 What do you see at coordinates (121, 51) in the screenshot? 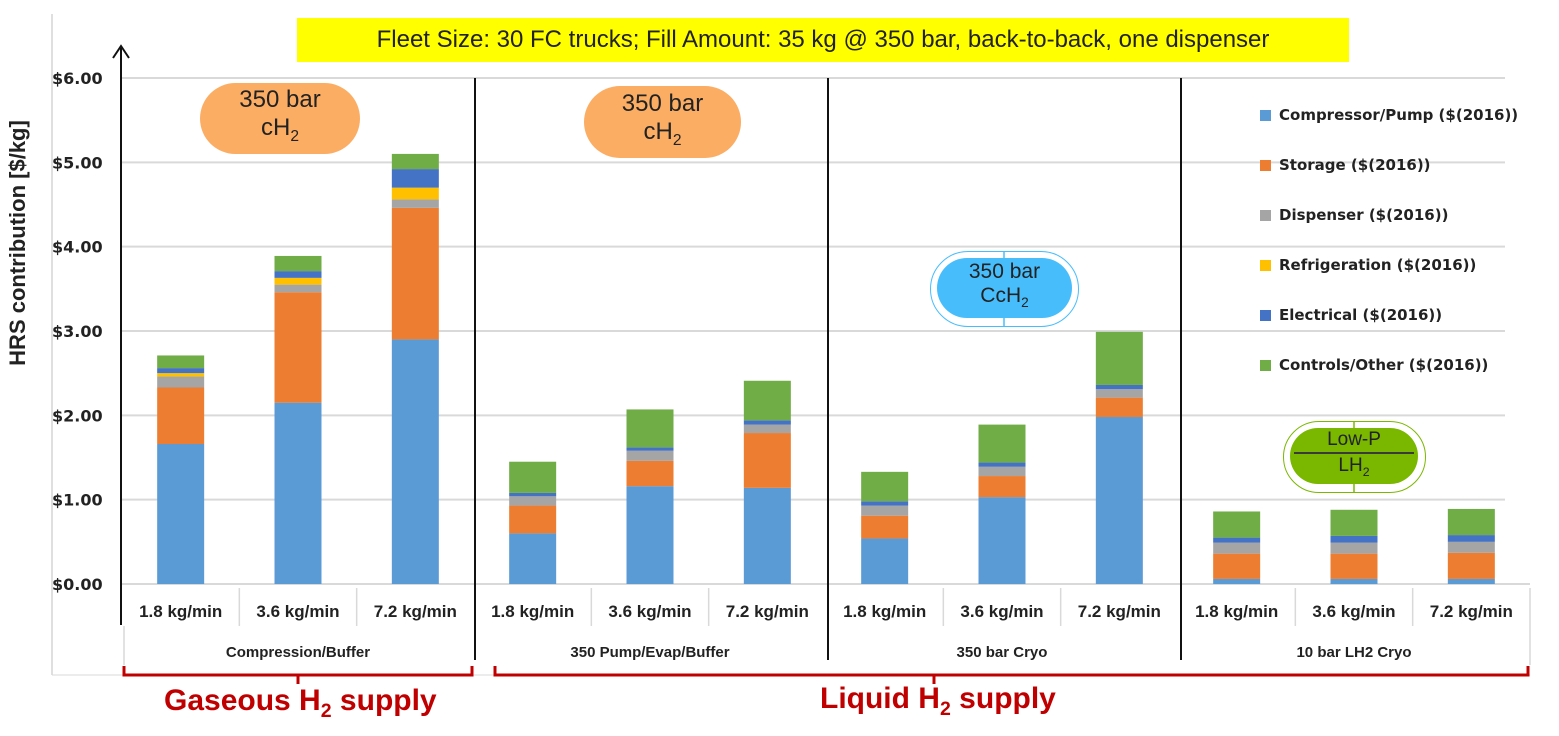
I see `y-axis-arrow-icon` at bounding box center [121, 51].